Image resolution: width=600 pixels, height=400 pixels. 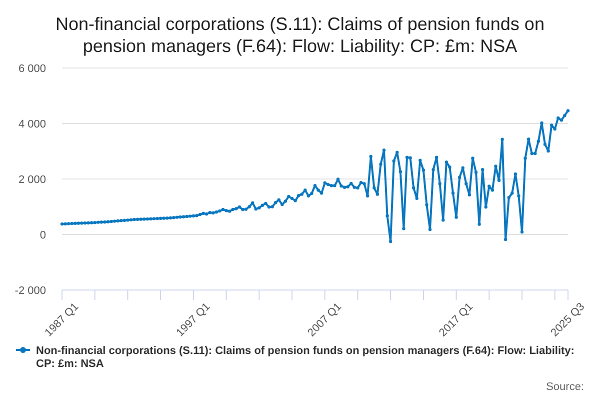 What do you see at coordinates (43, 236) in the screenshot?
I see `y-tick-label: 0` at bounding box center [43, 236].